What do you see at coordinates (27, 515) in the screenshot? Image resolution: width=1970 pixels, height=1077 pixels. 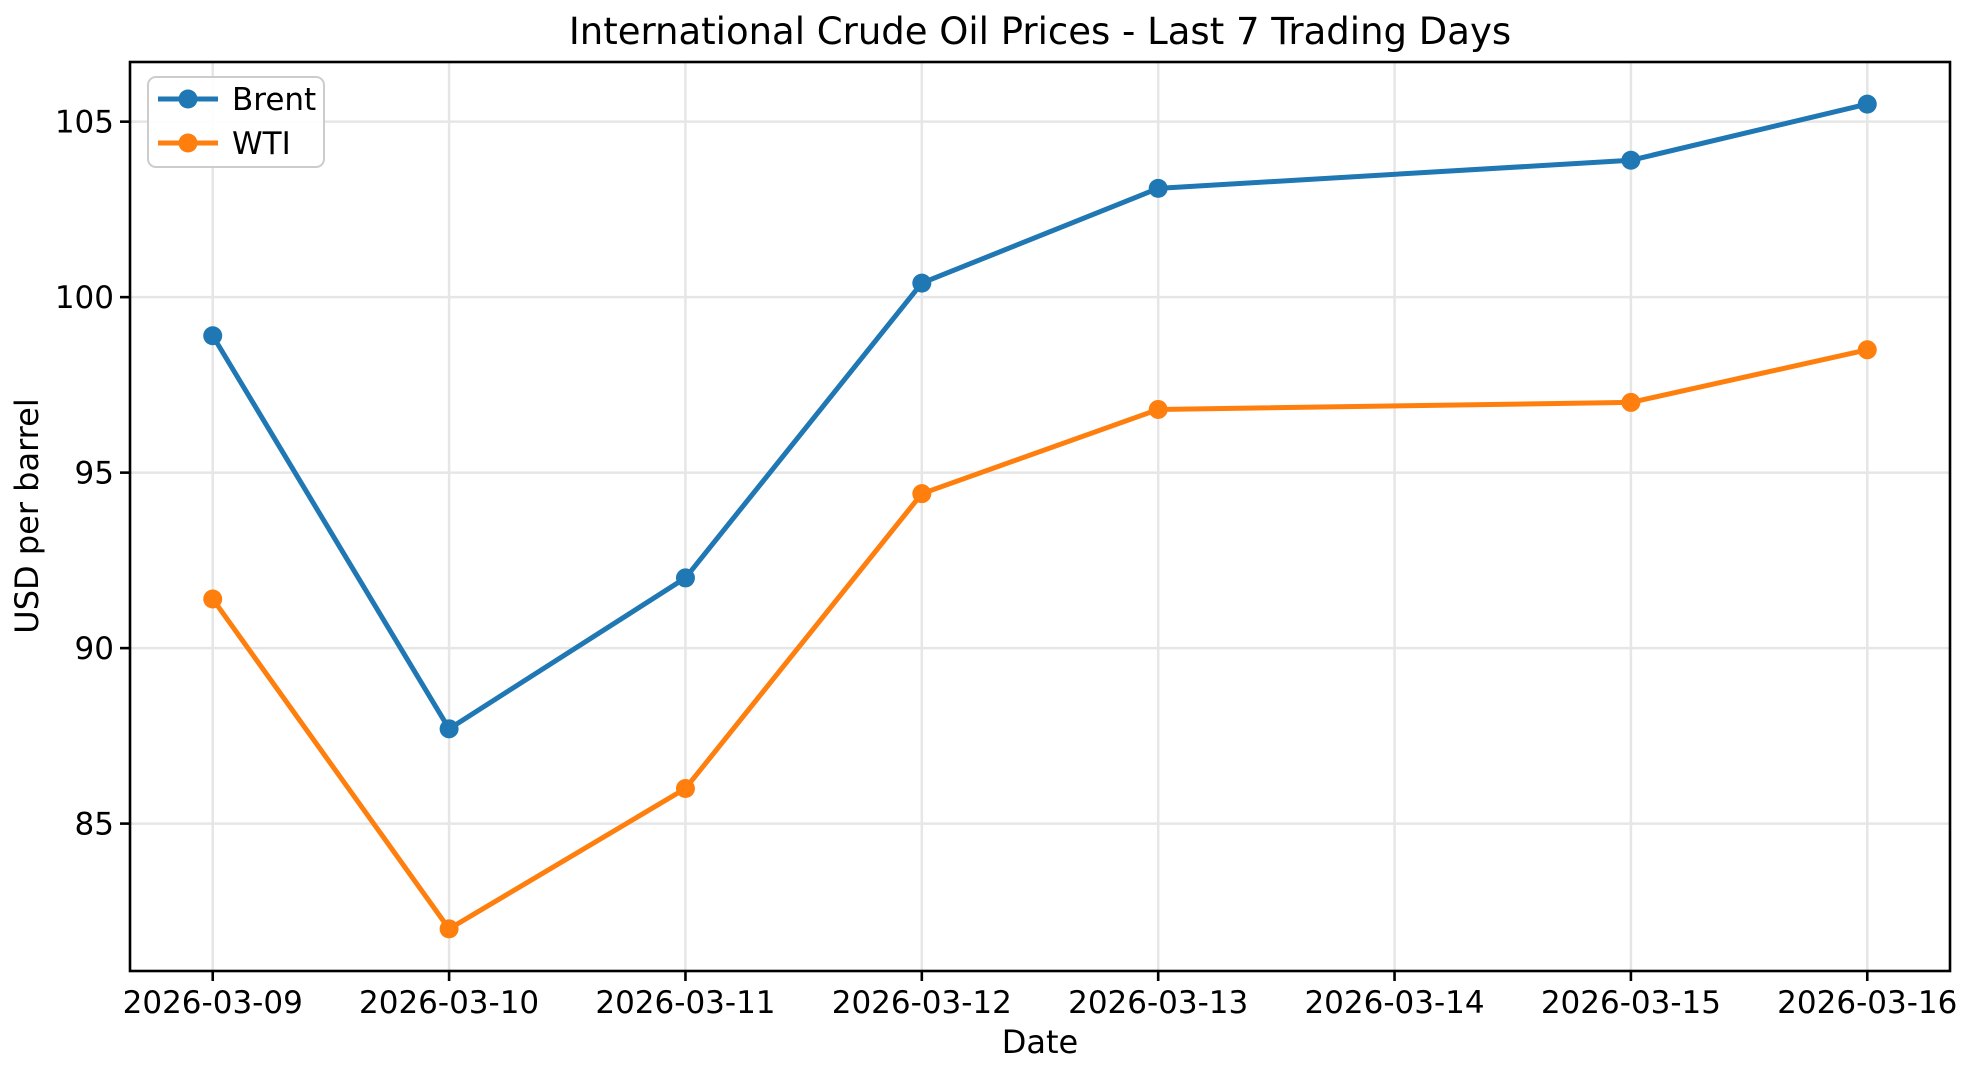 I see `y-axis-label: USD per barrel` at bounding box center [27, 515].